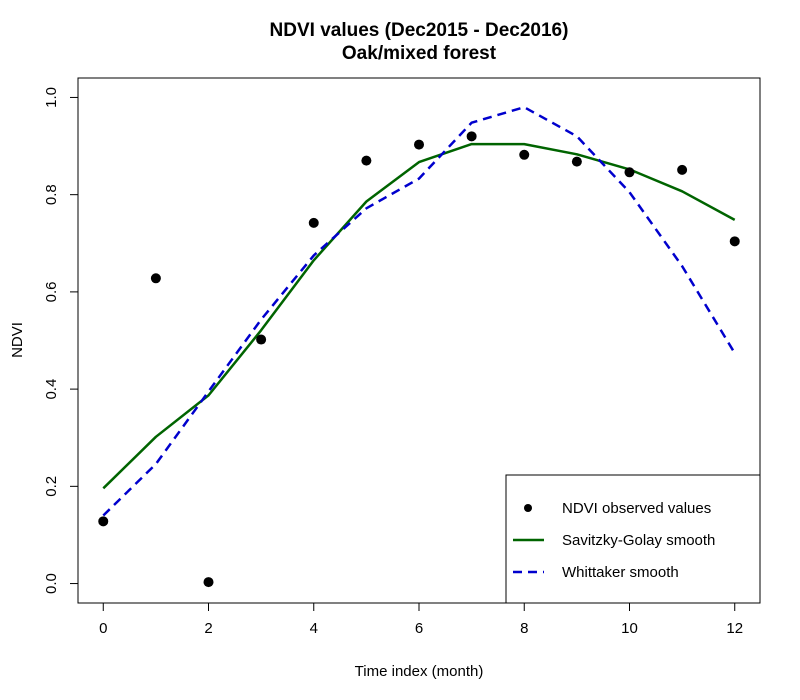 The height and width of the screenshot is (700, 800). What do you see at coordinates (51, 291) in the screenshot?
I see `y-tick-label: 0.6` at bounding box center [51, 291].